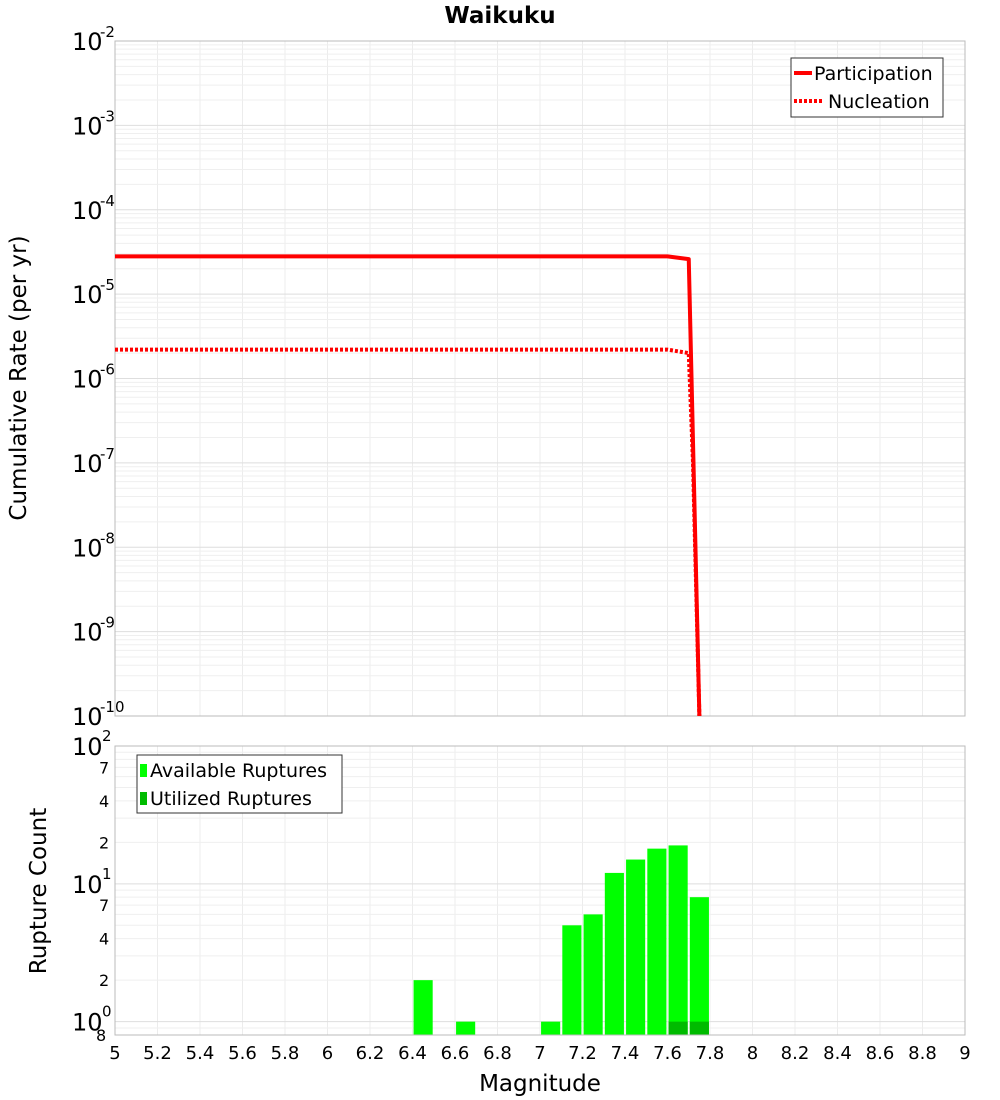  I want to click on rupture-y-tick-exponent: 1, so click(107, 874).